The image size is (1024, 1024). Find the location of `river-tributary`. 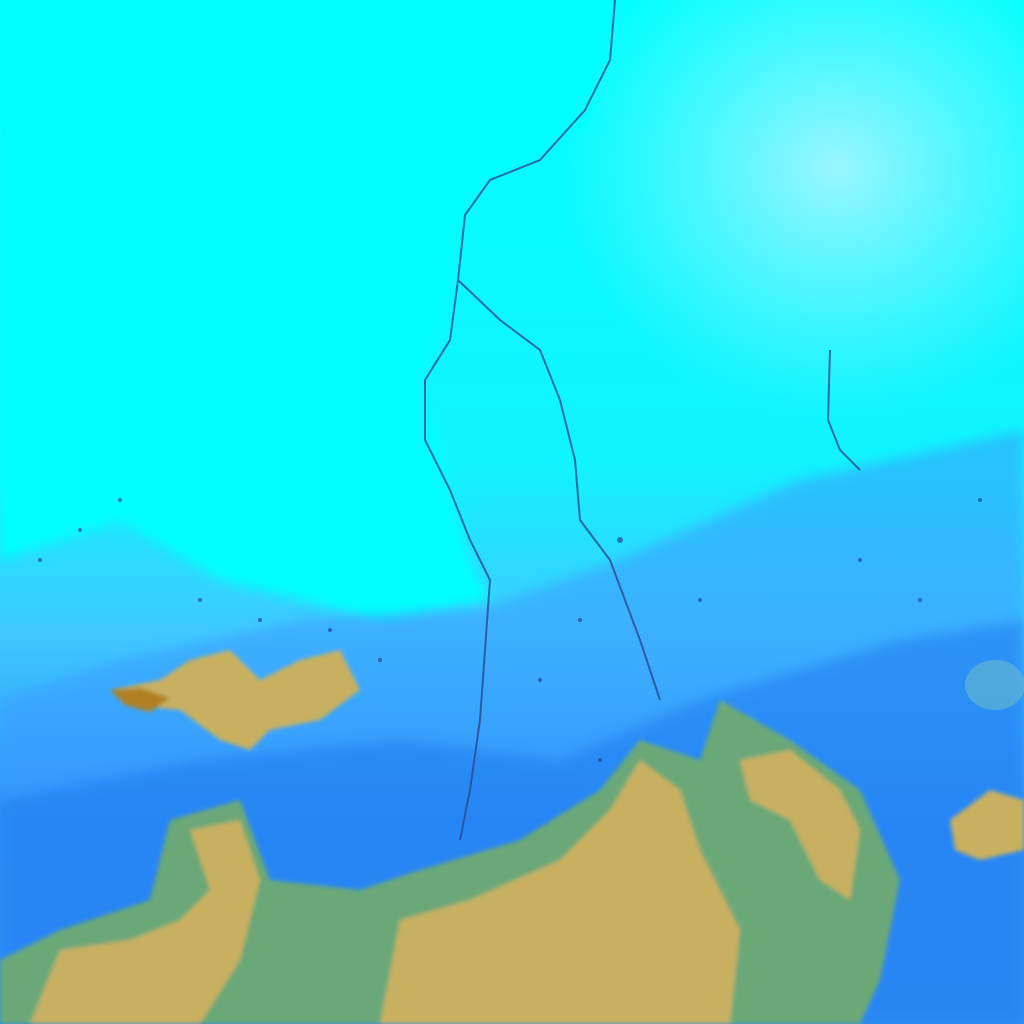

river-tributary is located at coordinates (559, 490).